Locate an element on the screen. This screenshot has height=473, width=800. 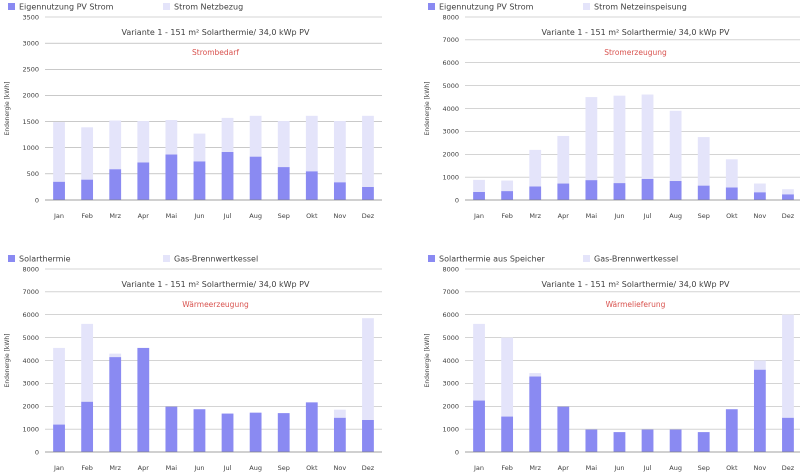
x-tick-label: Apr is located at coordinates (564, 216).